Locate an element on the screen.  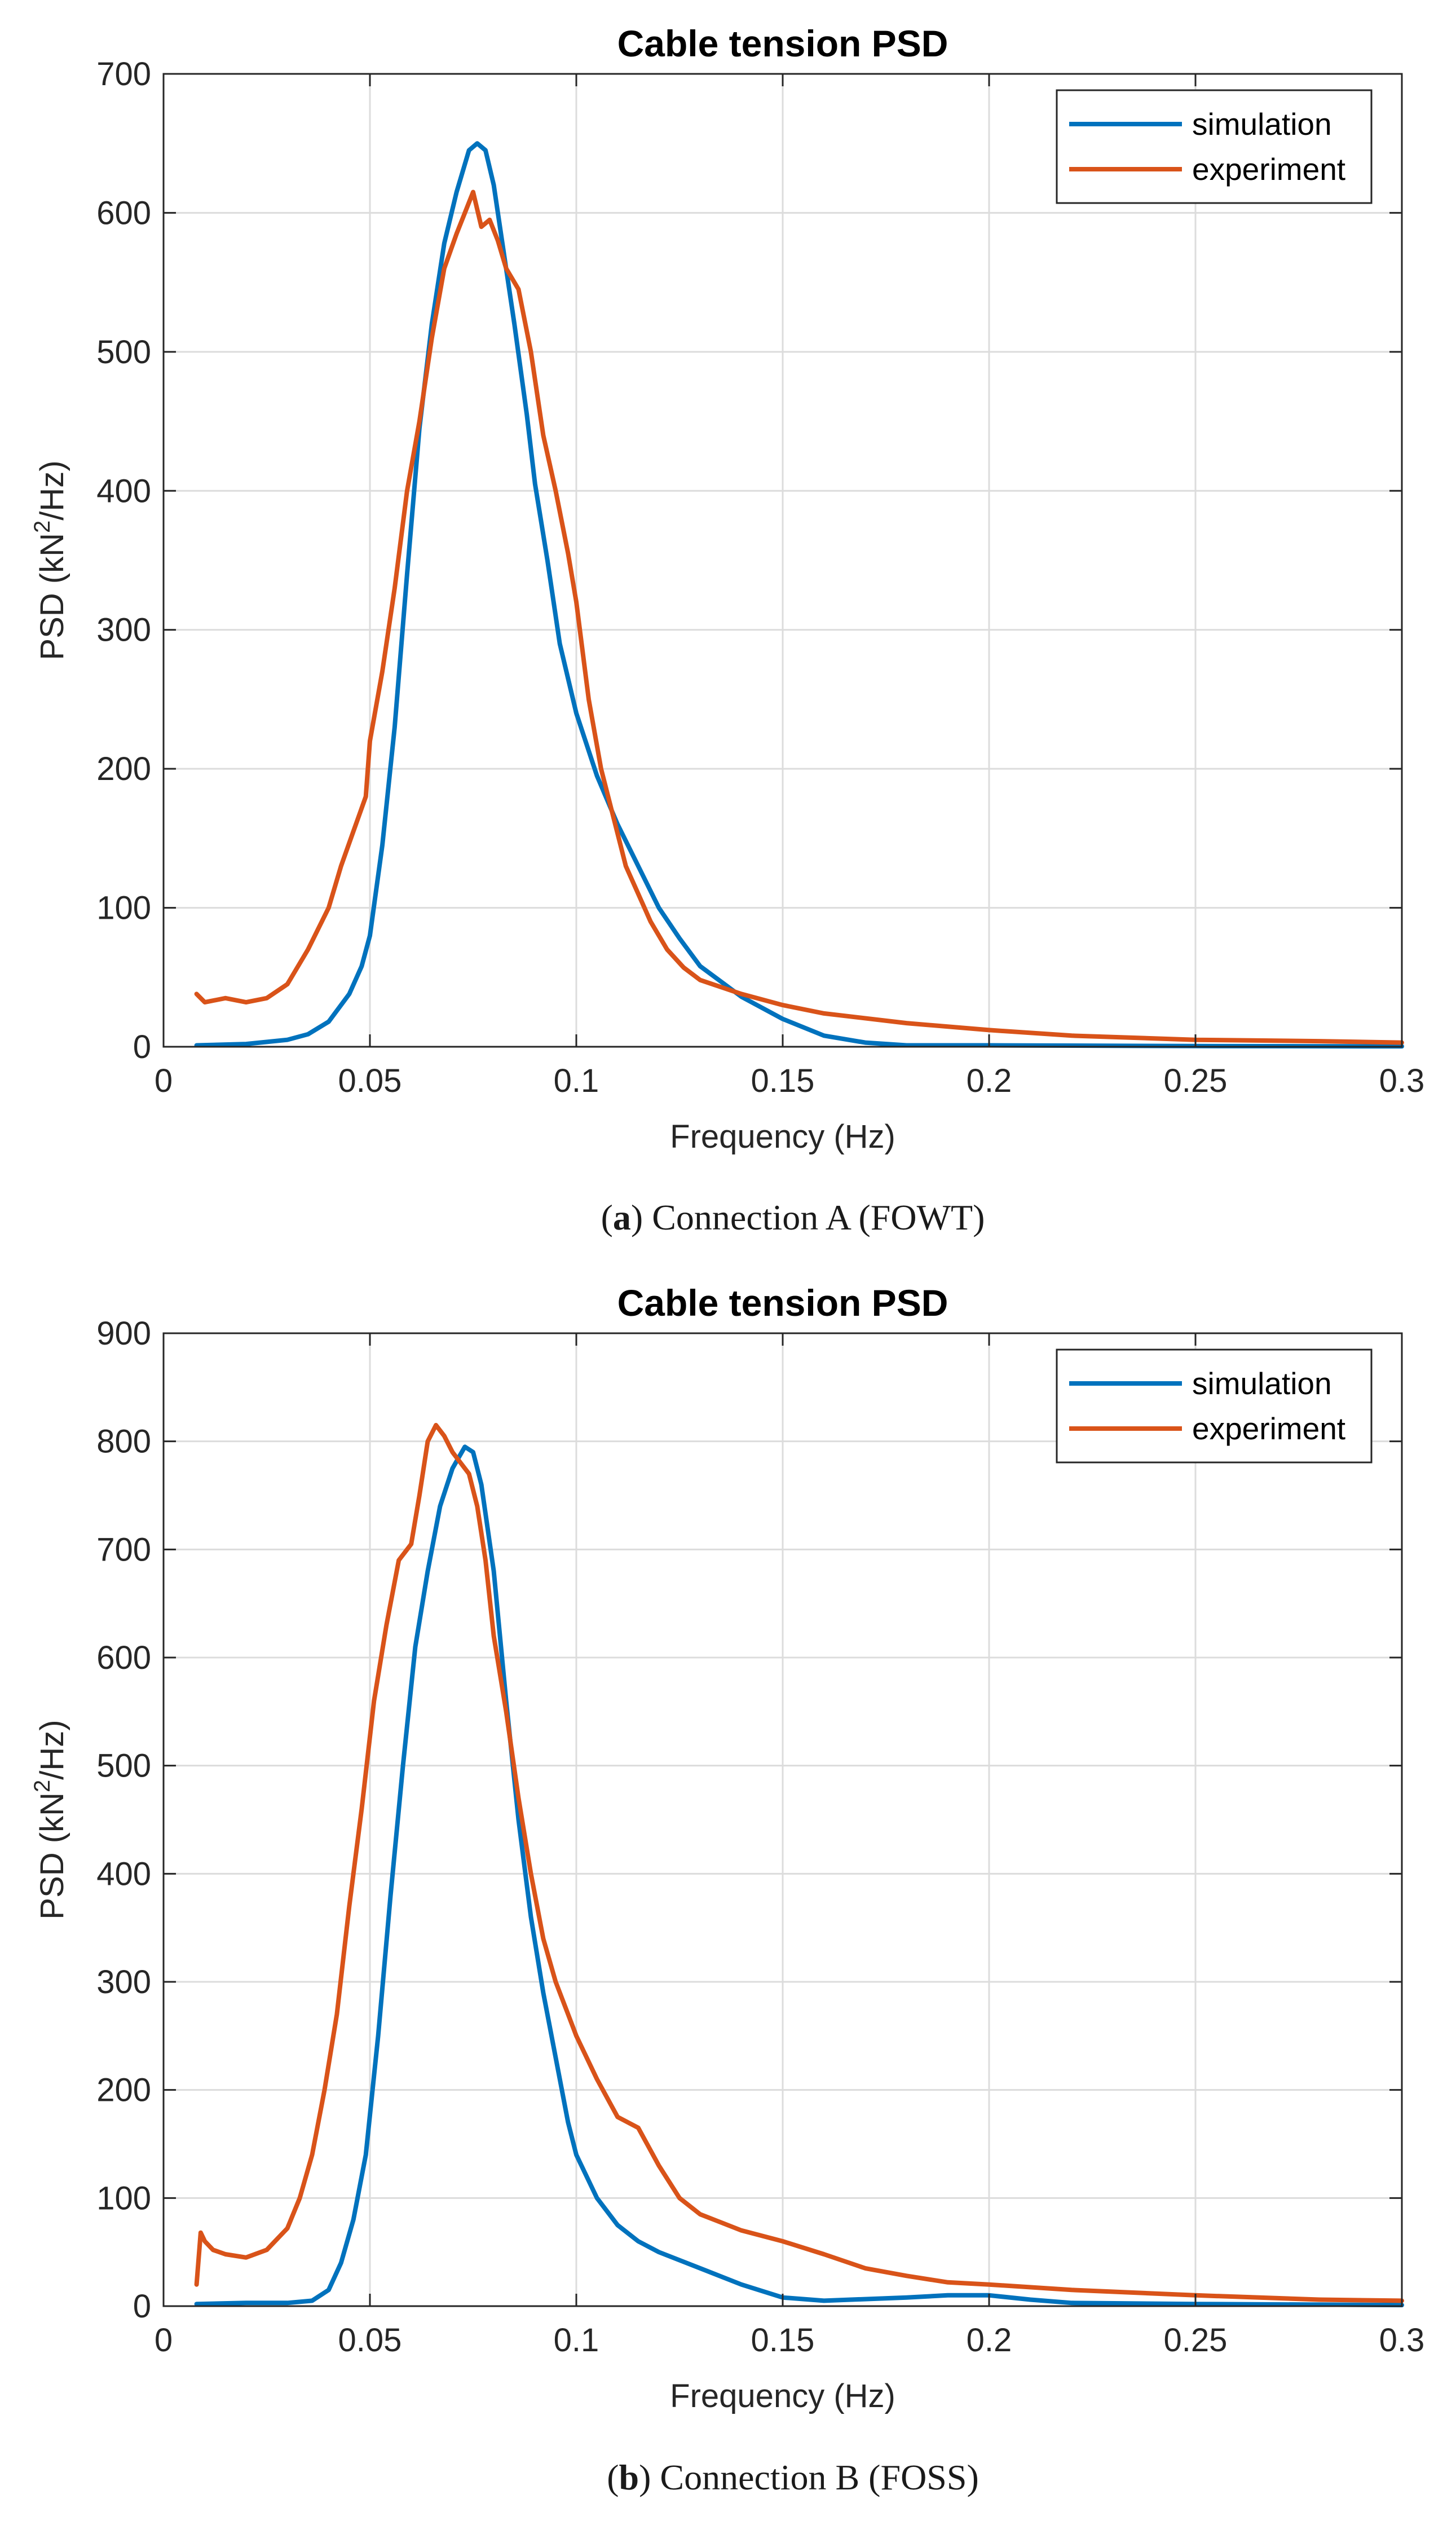
y-tick-label: 900 is located at coordinates (123, 1333).